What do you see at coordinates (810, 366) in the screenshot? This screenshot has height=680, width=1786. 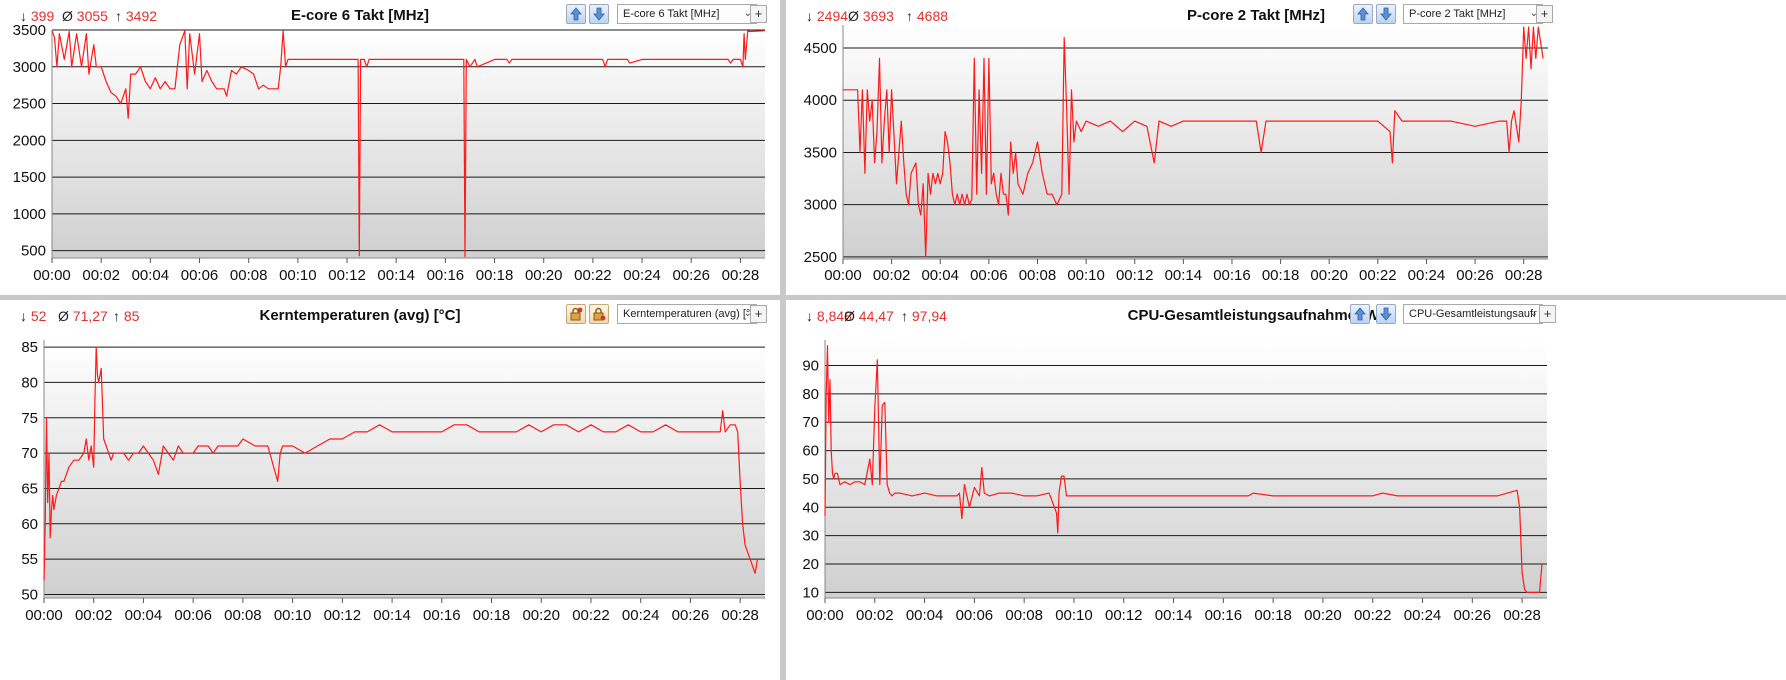 I see `y-tick-label: 90` at bounding box center [810, 366].